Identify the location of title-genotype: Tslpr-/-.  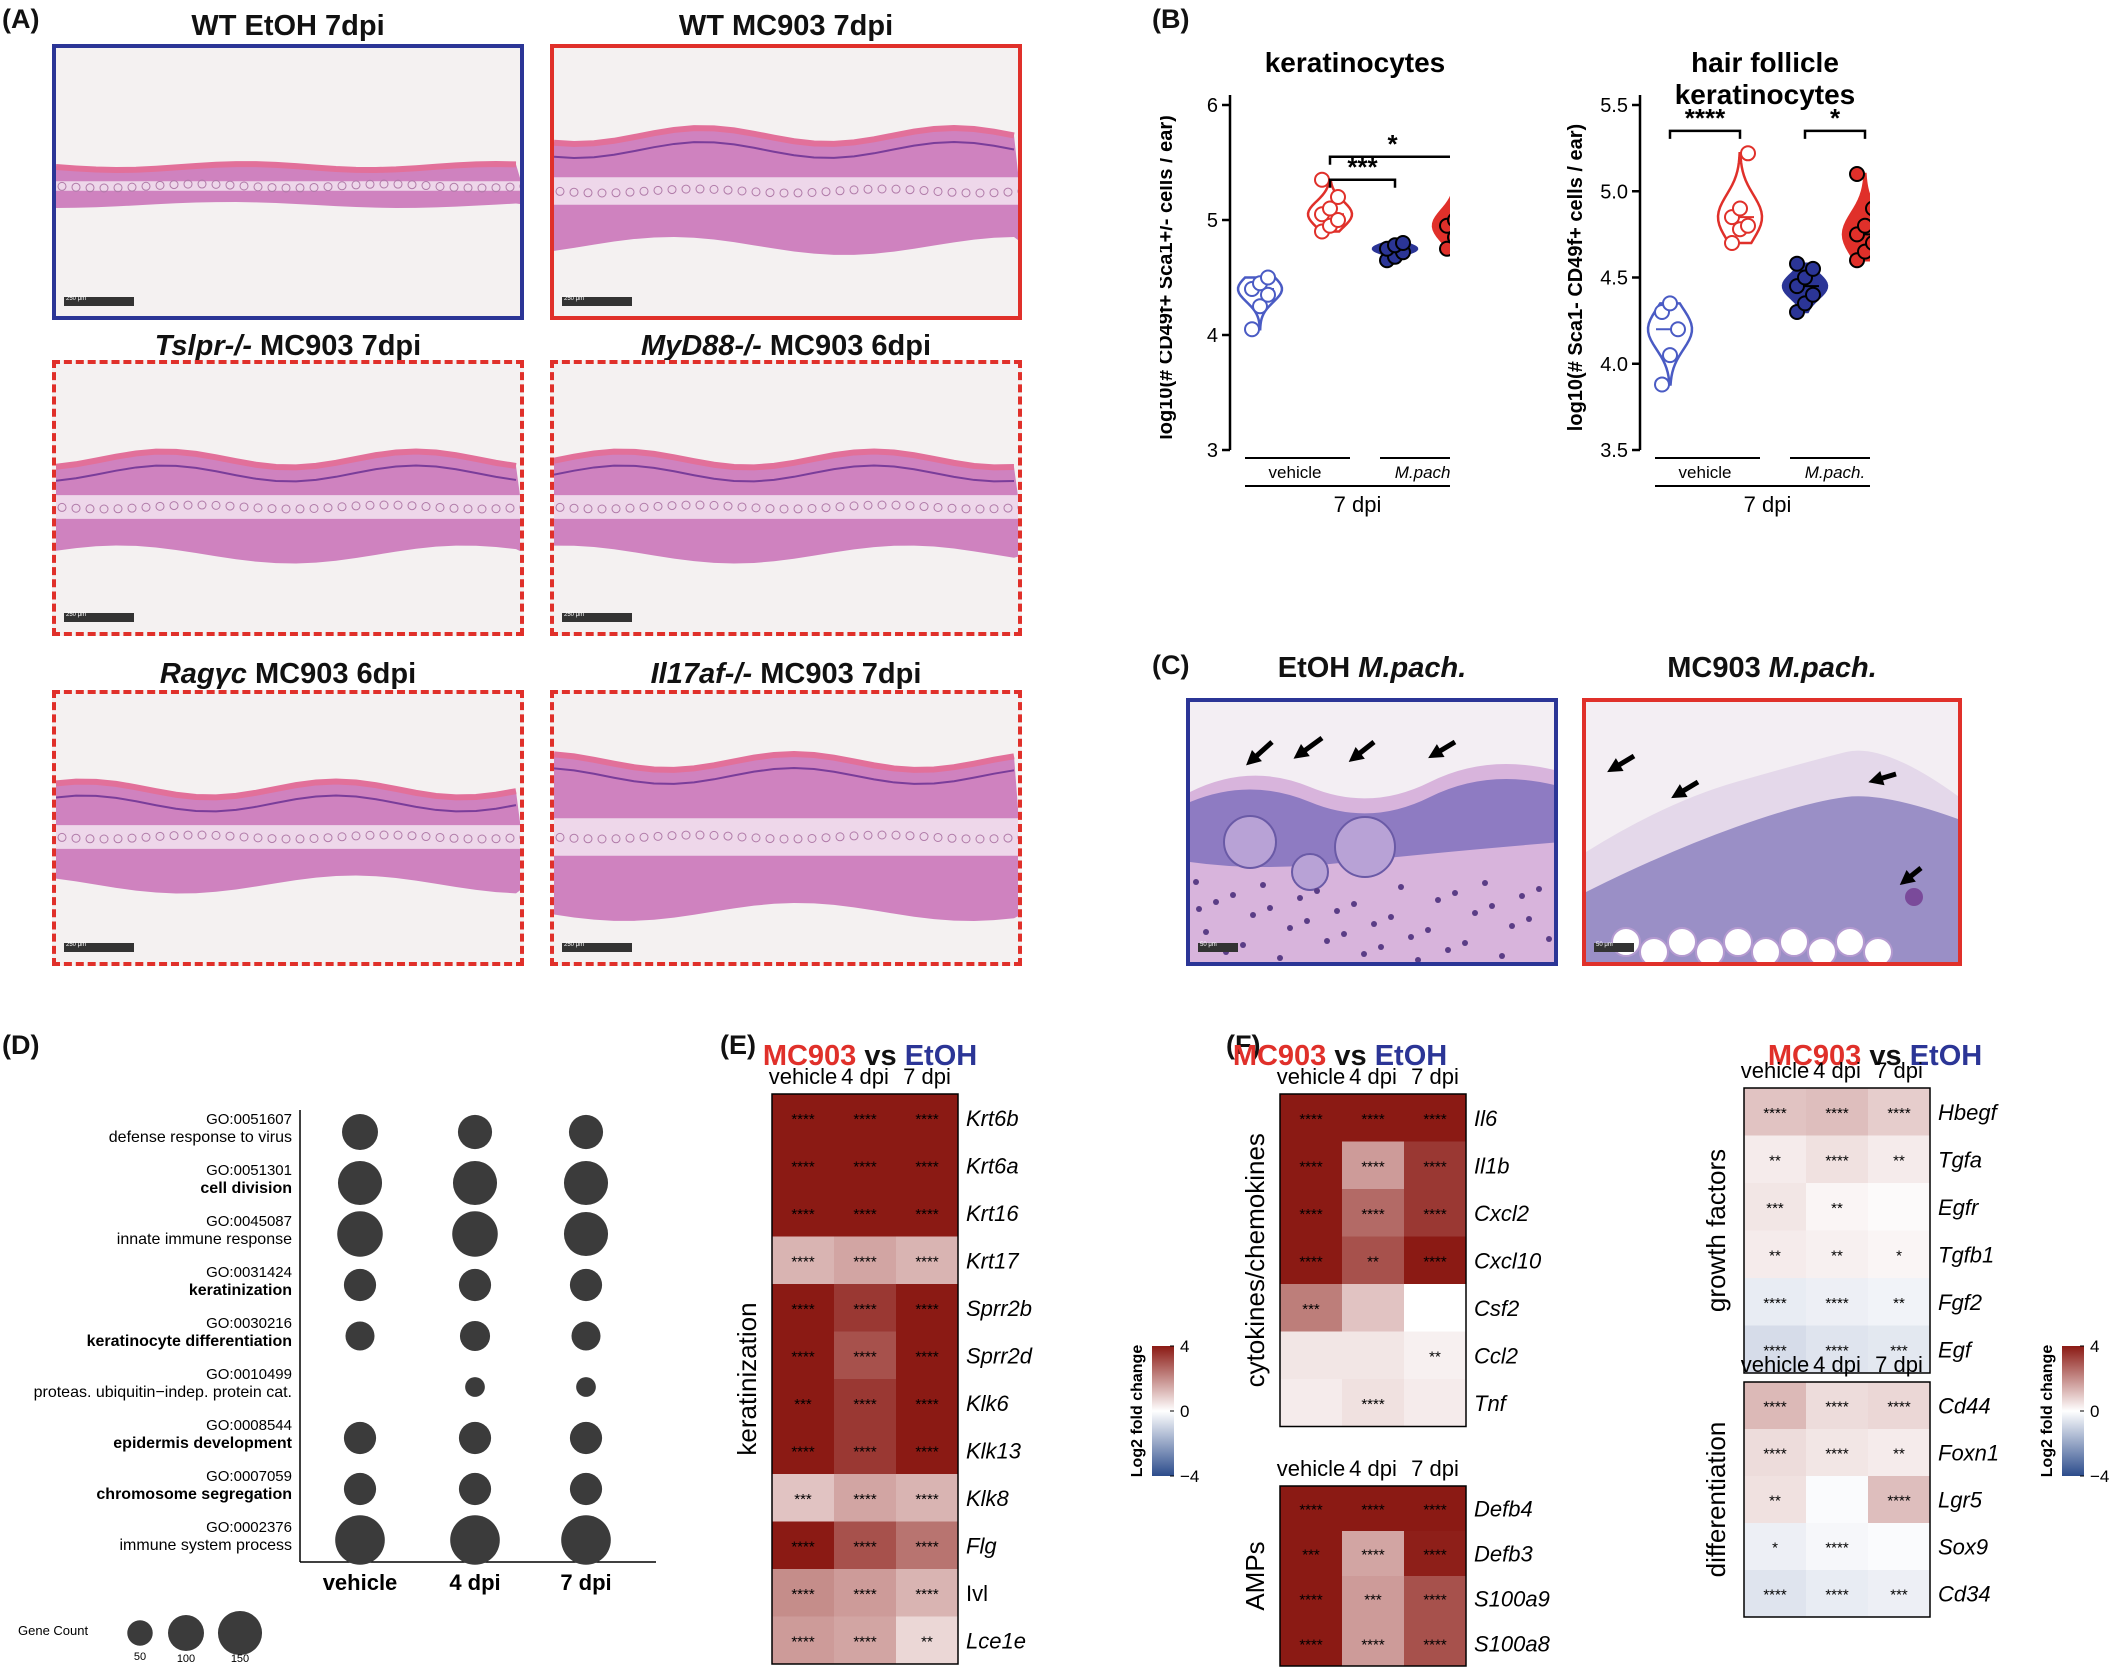
(203, 346).